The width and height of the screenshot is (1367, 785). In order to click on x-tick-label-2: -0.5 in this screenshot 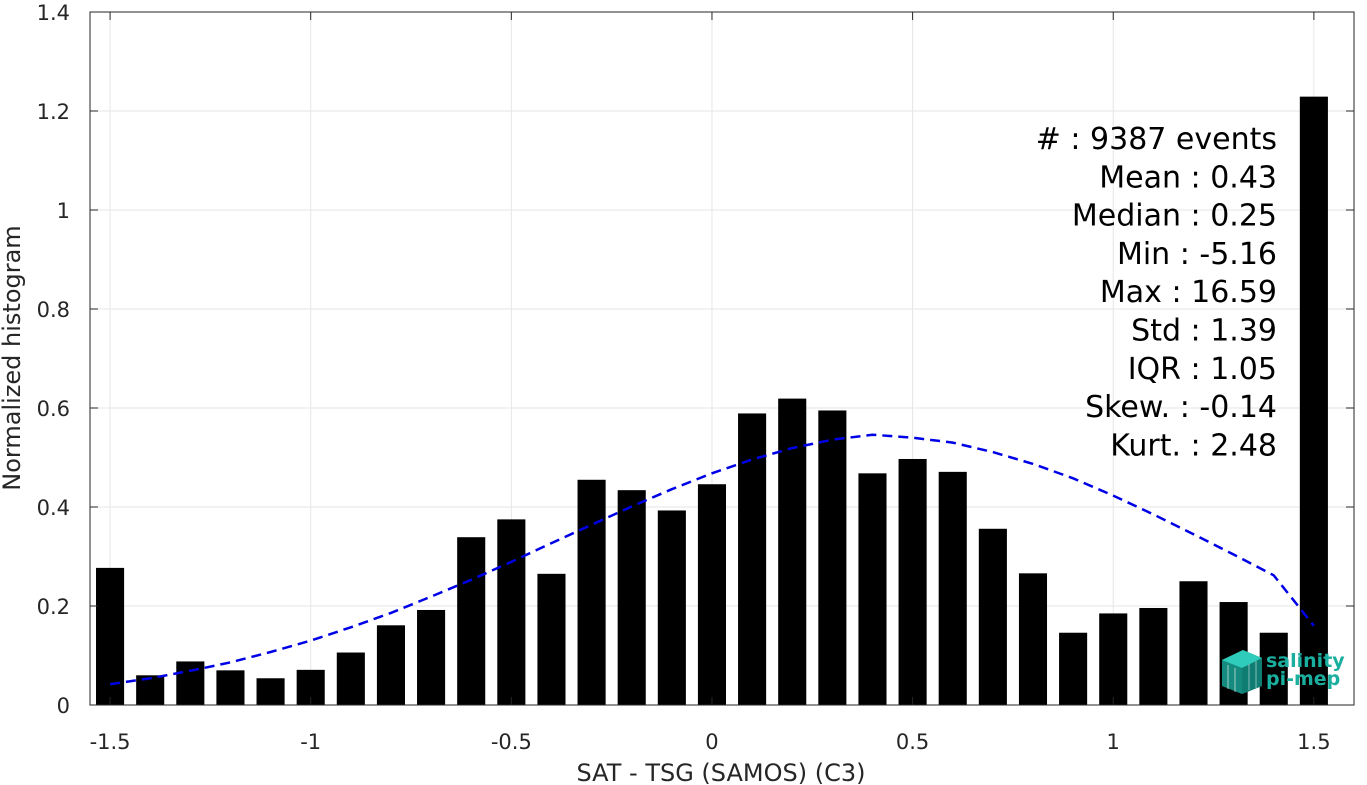, I will do `click(511, 742)`.